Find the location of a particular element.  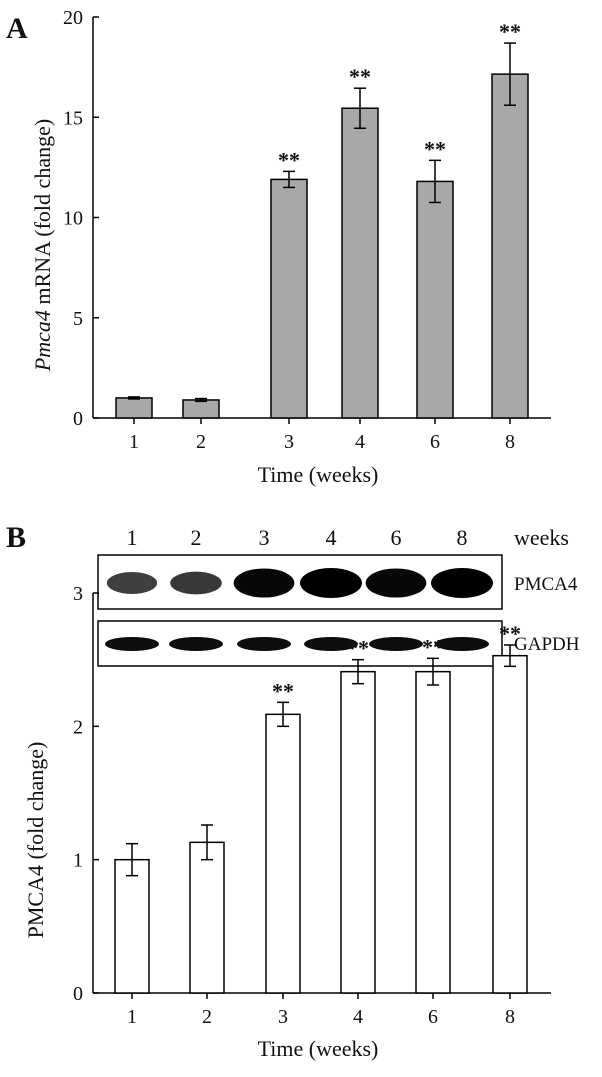

chart-b-xlabel: Time (weeks) is located at coordinates (318, 1048).